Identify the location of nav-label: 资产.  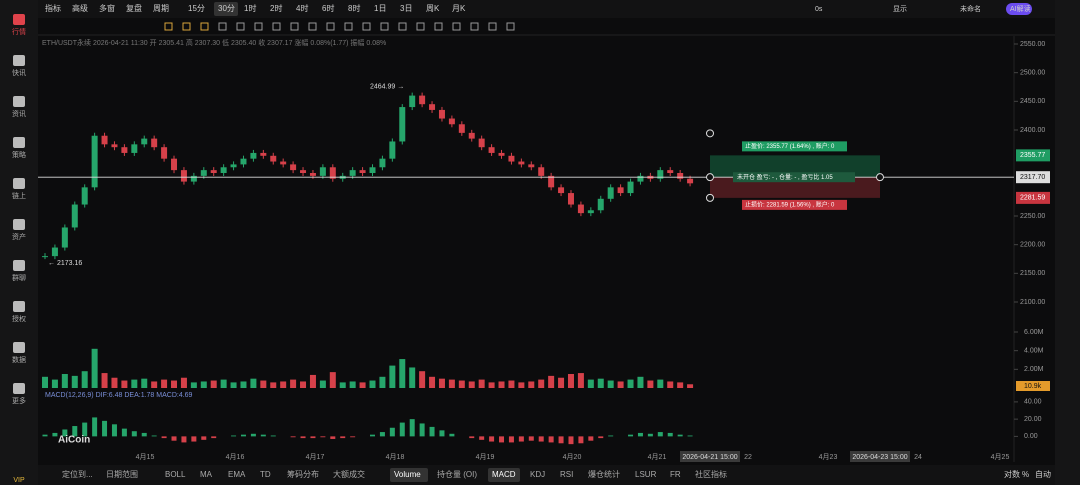
(19, 236).